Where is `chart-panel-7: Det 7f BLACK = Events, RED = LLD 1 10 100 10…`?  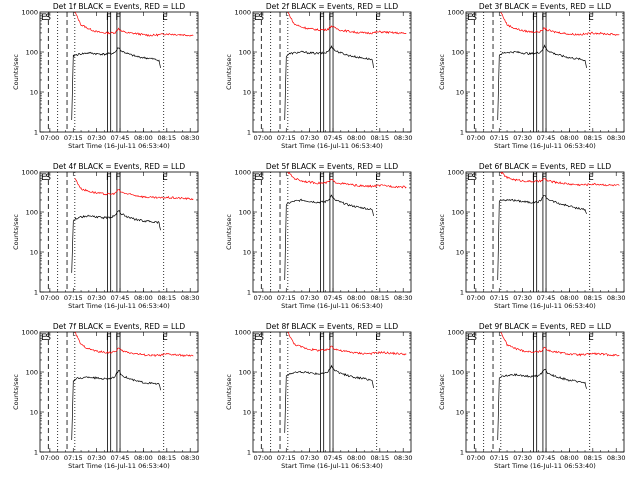
chart-panel-7: Det 7f BLACK = Events, RED = LLD 1 10 100 10… is located at coordinates (106, 396).